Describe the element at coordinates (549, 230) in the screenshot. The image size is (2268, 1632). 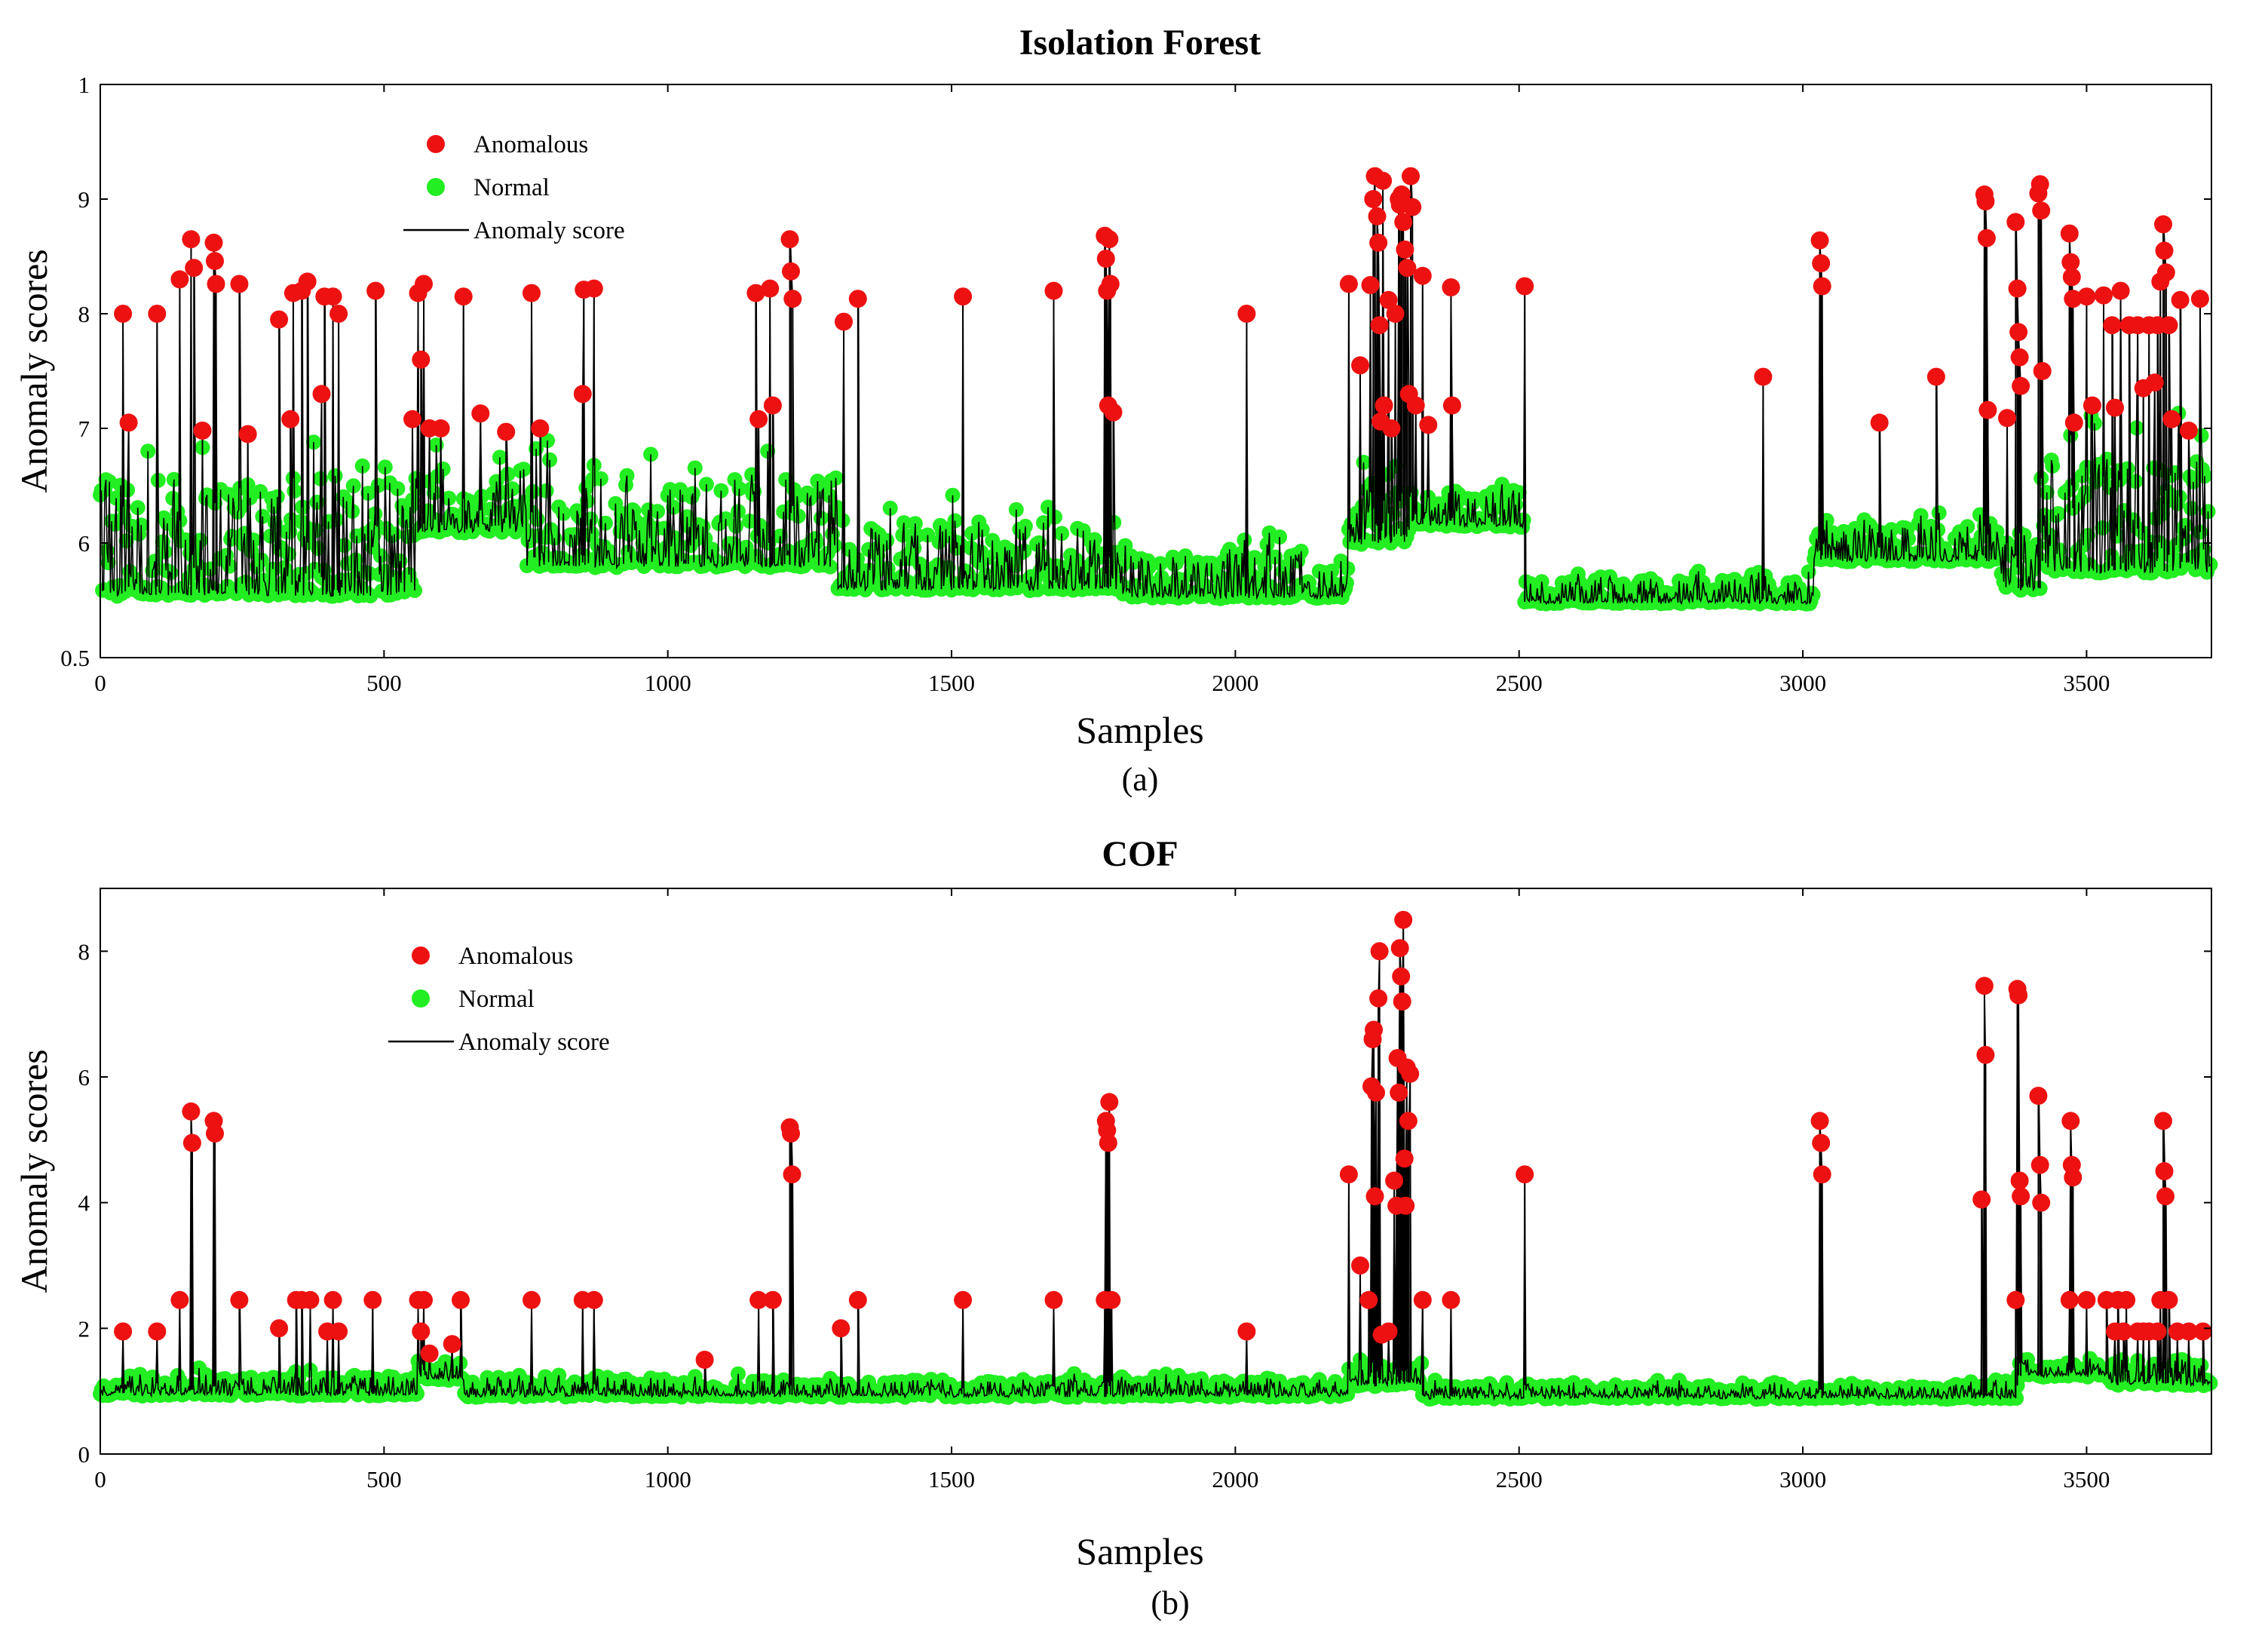
I see `legend-score-label: Anomaly score` at that location.